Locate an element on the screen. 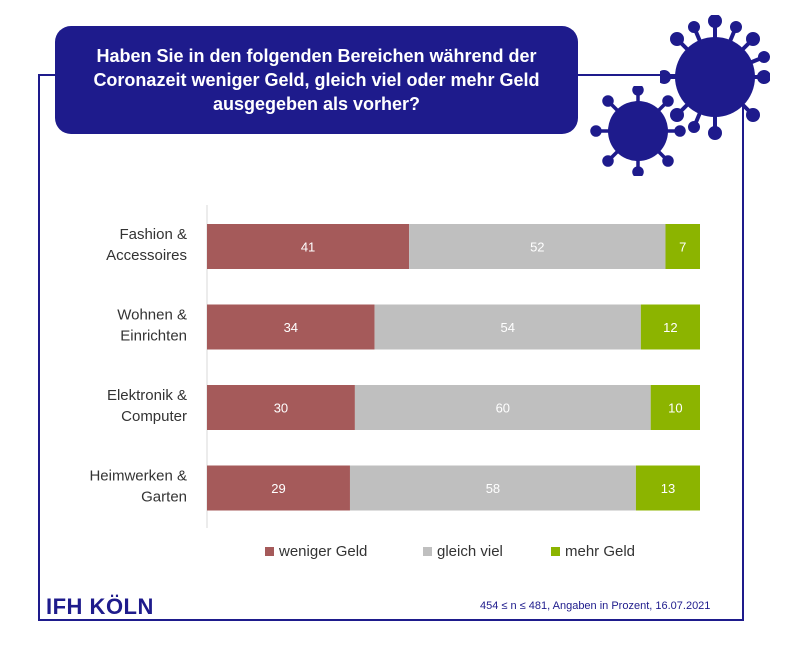 The image size is (800, 657). data-label: 30 is located at coordinates (281, 408).